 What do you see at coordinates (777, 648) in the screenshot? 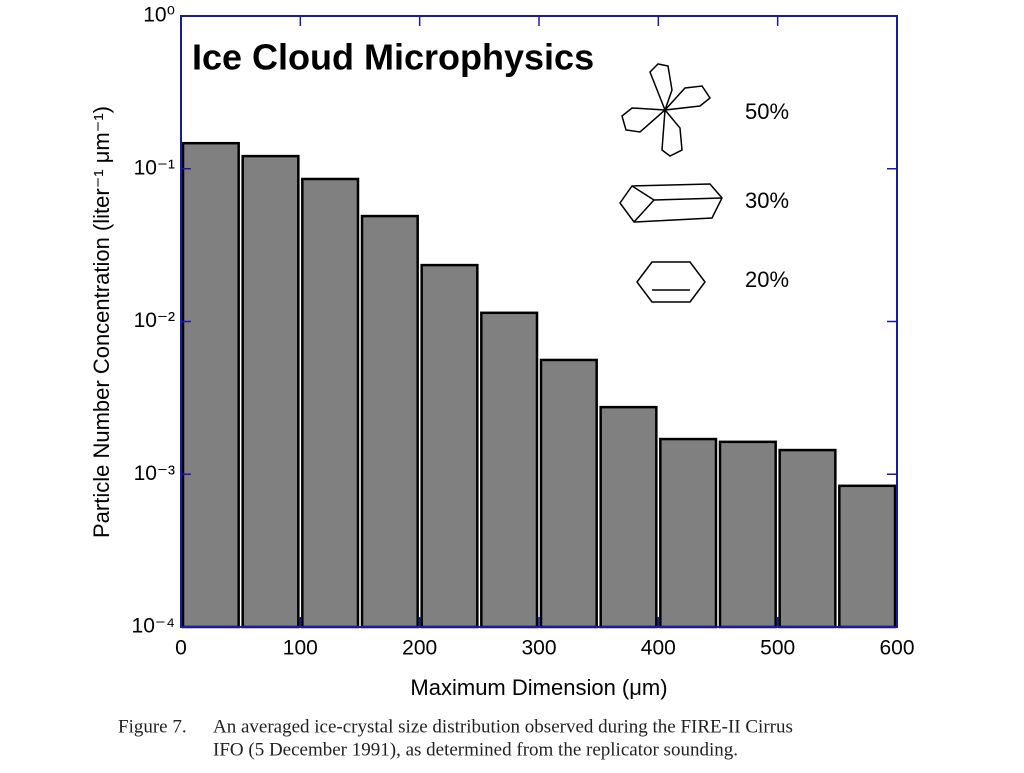
I see `x-tick-label: 500` at bounding box center [777, 648].